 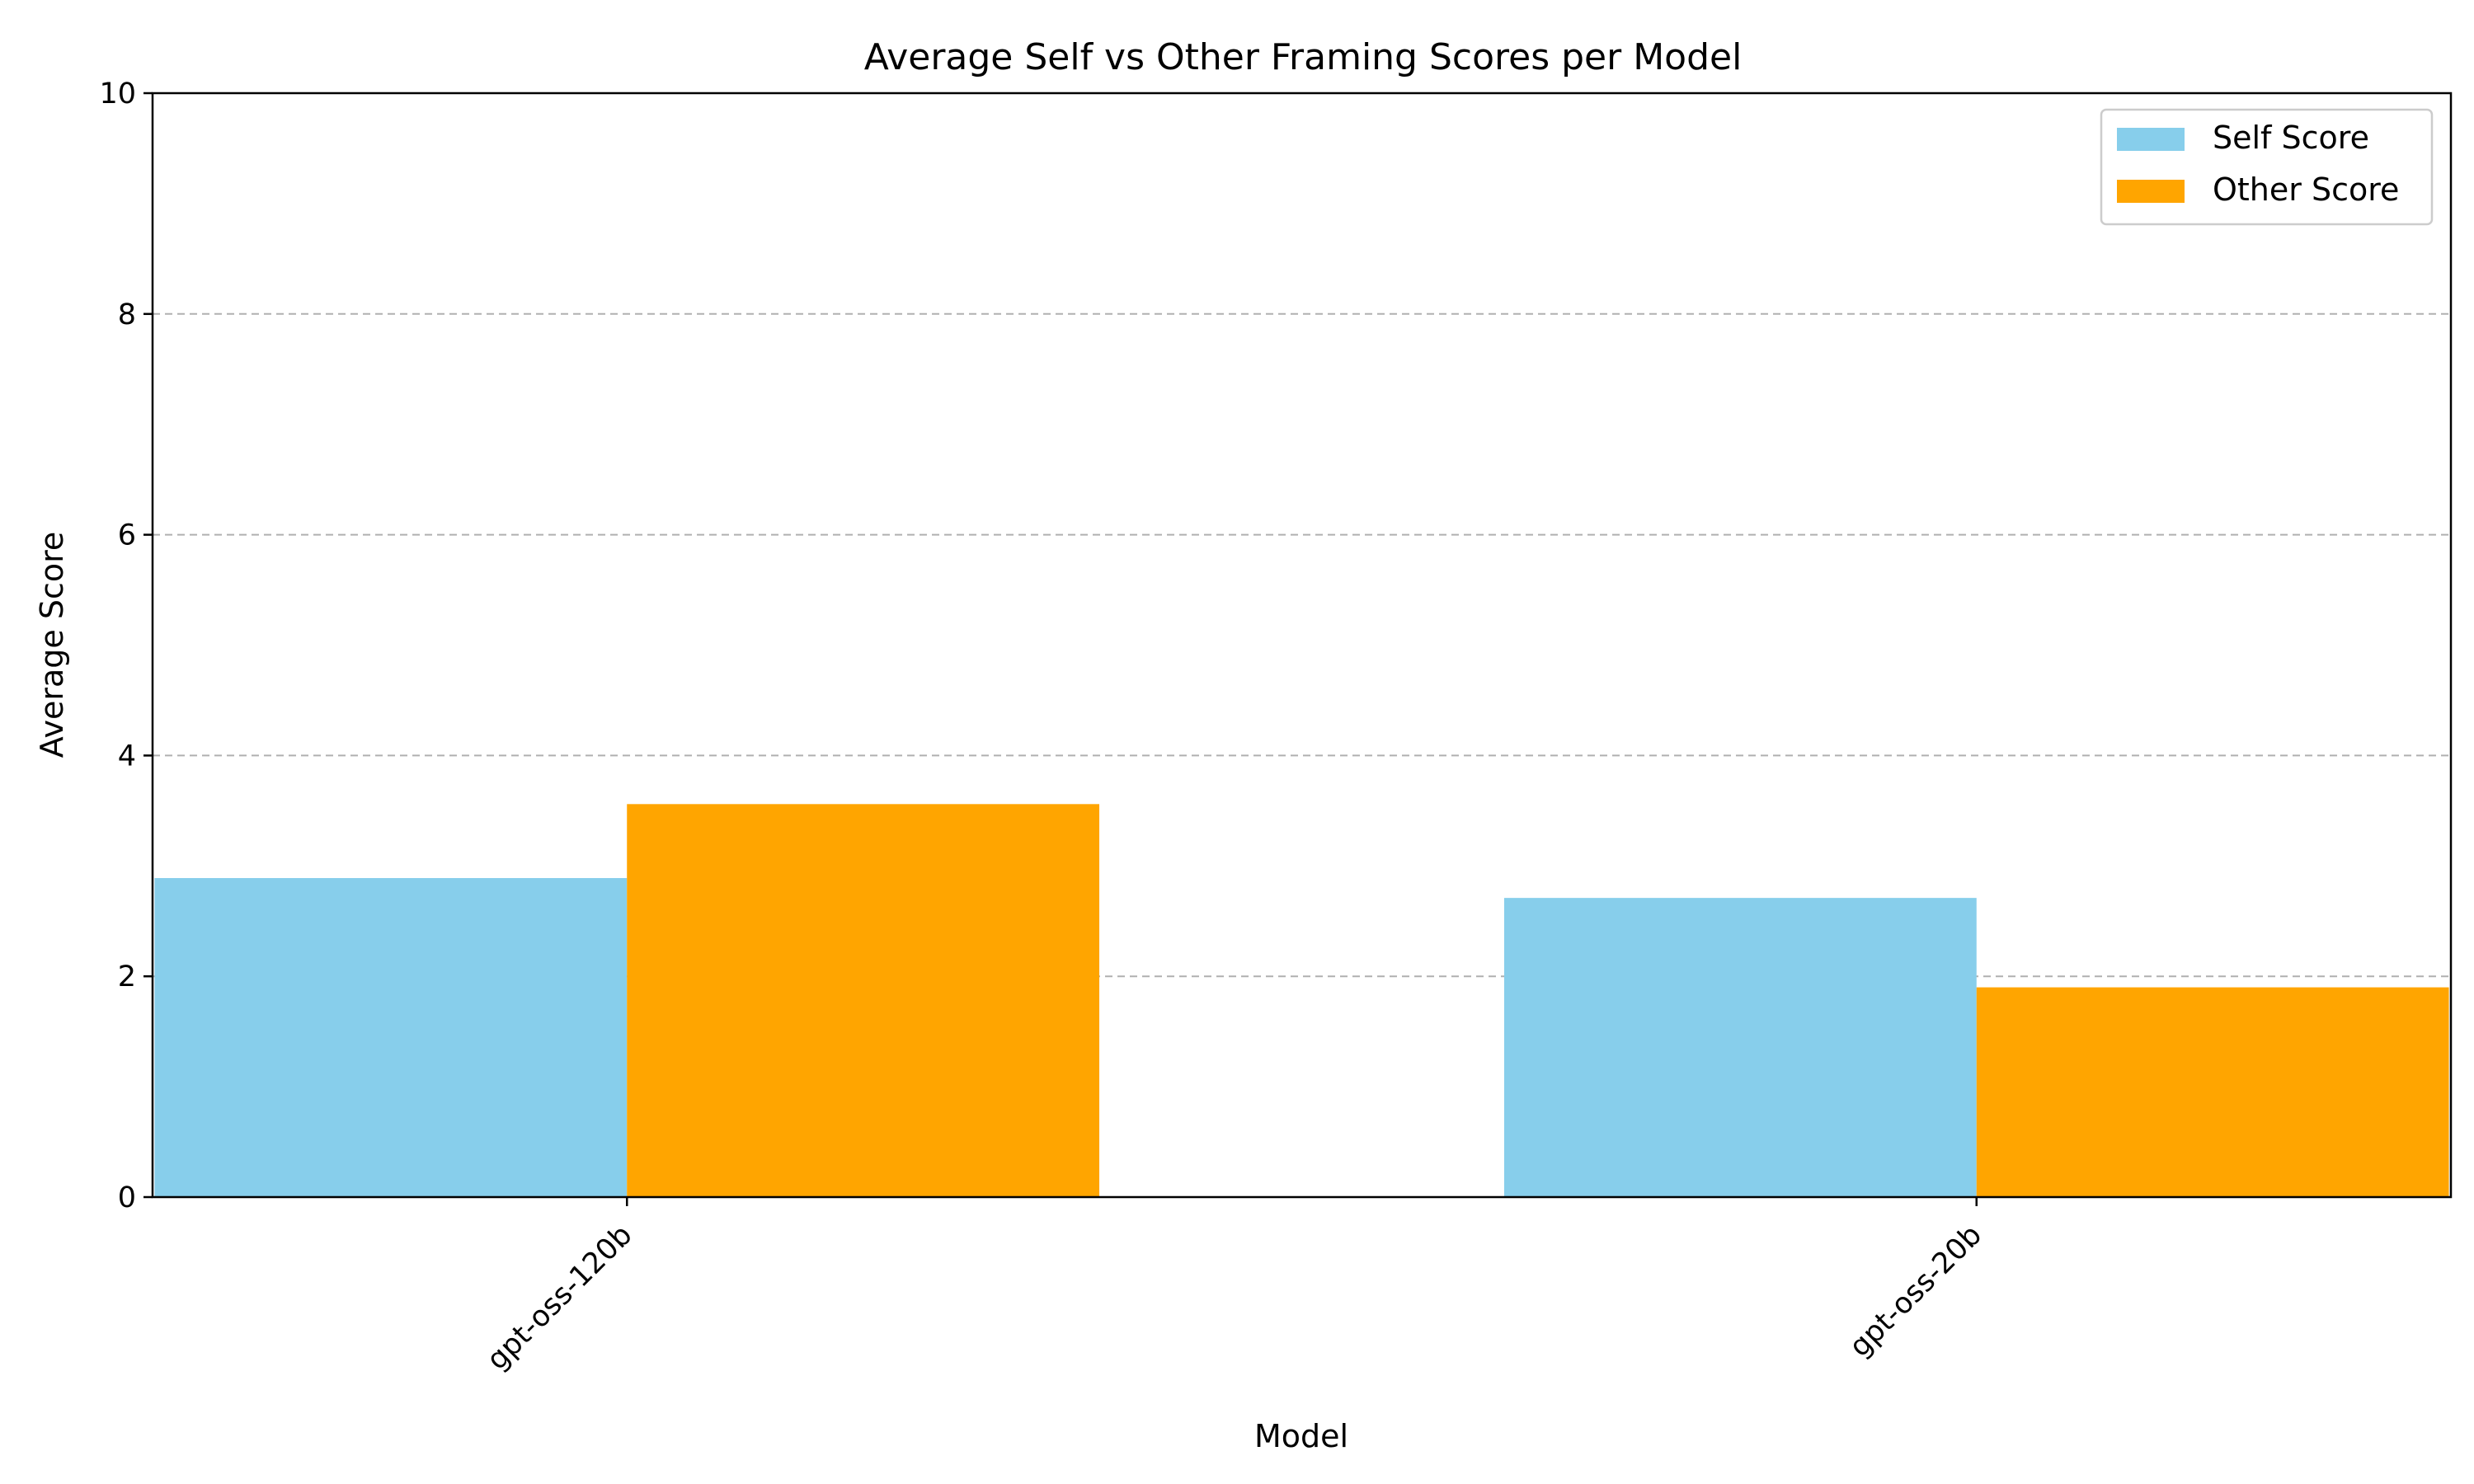 I want to click on bar-self-gpt-oss-120b, so click(x=391, y=1037).